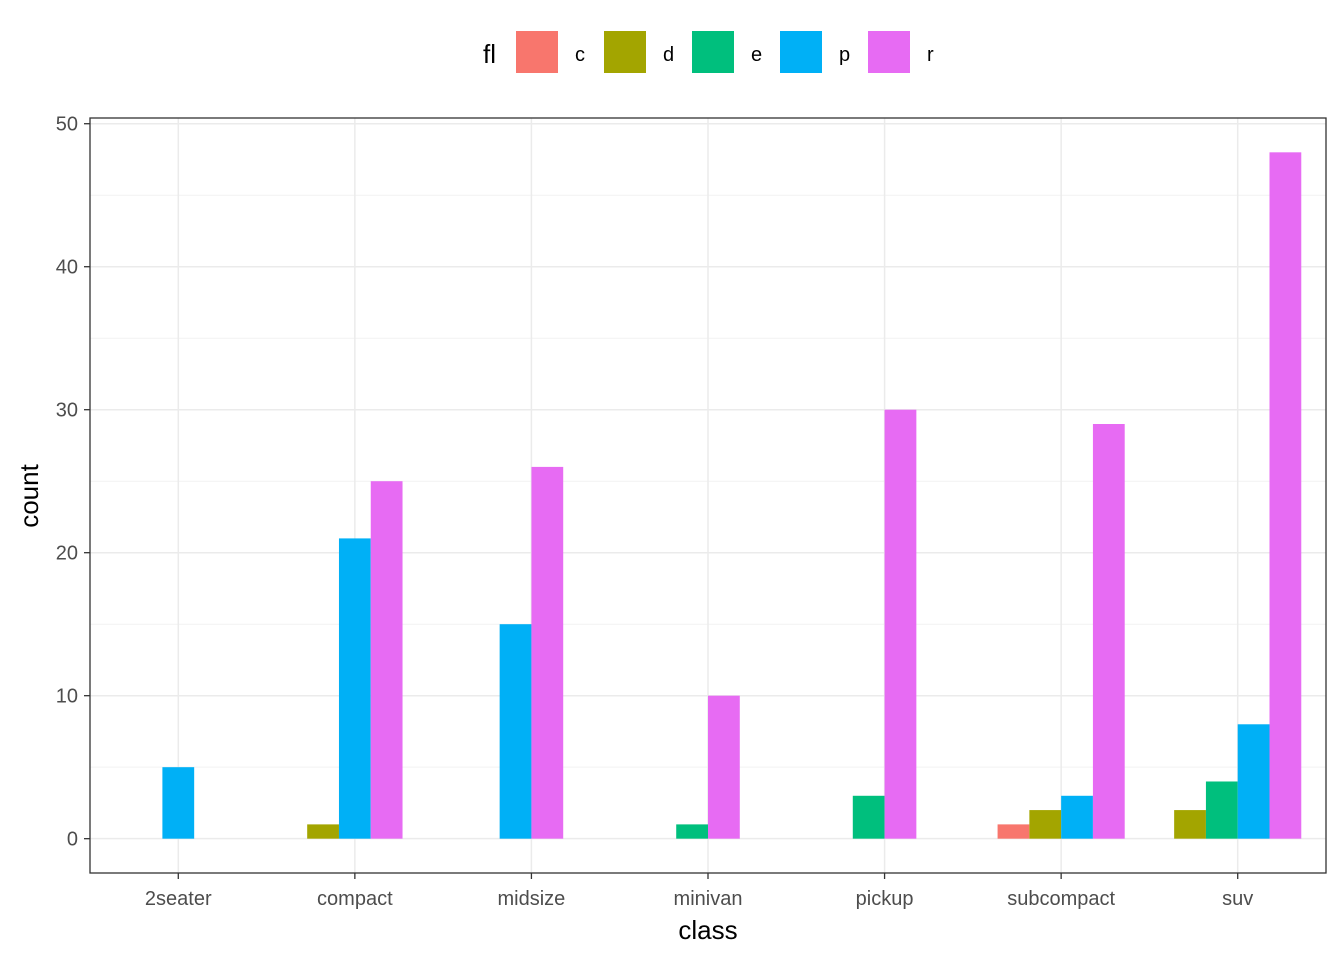 This screenshot has width=1344, height=960. What do you see at coordinates (386, 660) in the screenshot?
I see `bar-compact-r` at bounding box center [386, 660].